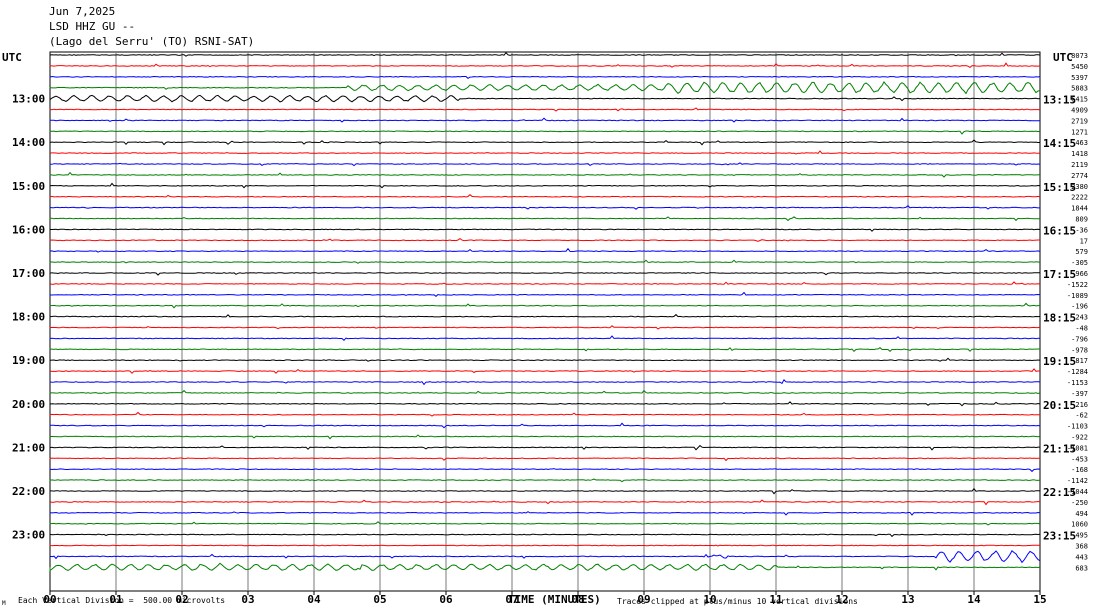  Describe the element at coordinates (907, 599) in the screenshot. I see `x-tick-label: 13` at that location.